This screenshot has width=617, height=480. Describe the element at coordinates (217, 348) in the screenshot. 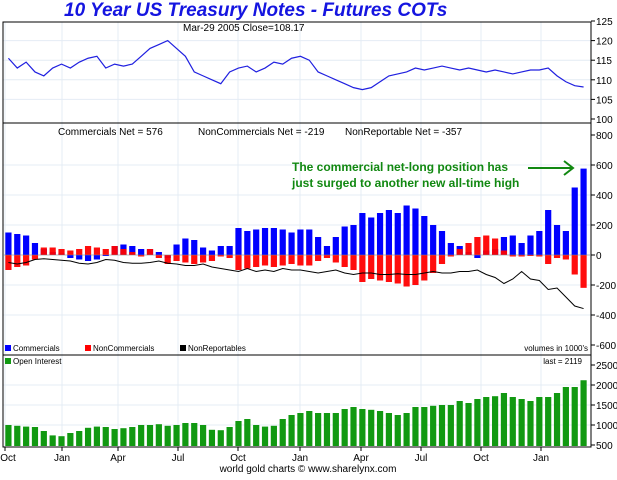

I see `legend-nonreportables: NonReportables` at that location.